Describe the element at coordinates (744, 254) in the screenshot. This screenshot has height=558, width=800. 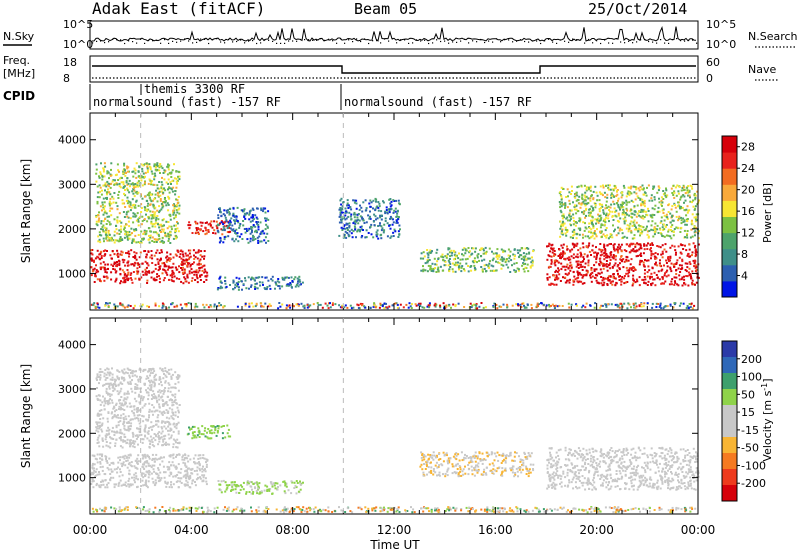
I see `colorbar-tick-label: 8` at that location.